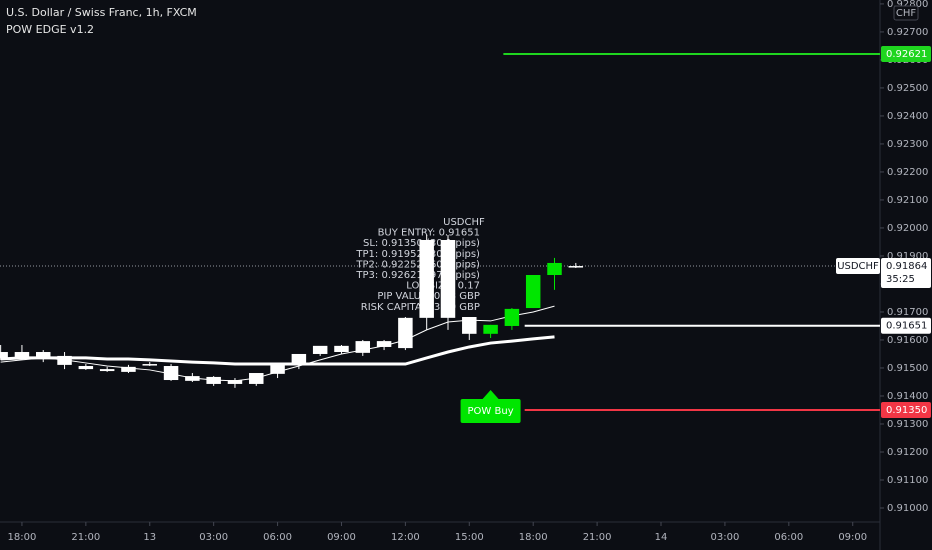 Image resolution: width=932 pixels, height=550 pixels. What do you see at coordinates (907, 312) in the screenshot?
I see `y-tick-label: 0.91700` at bounding box center [907, 312].